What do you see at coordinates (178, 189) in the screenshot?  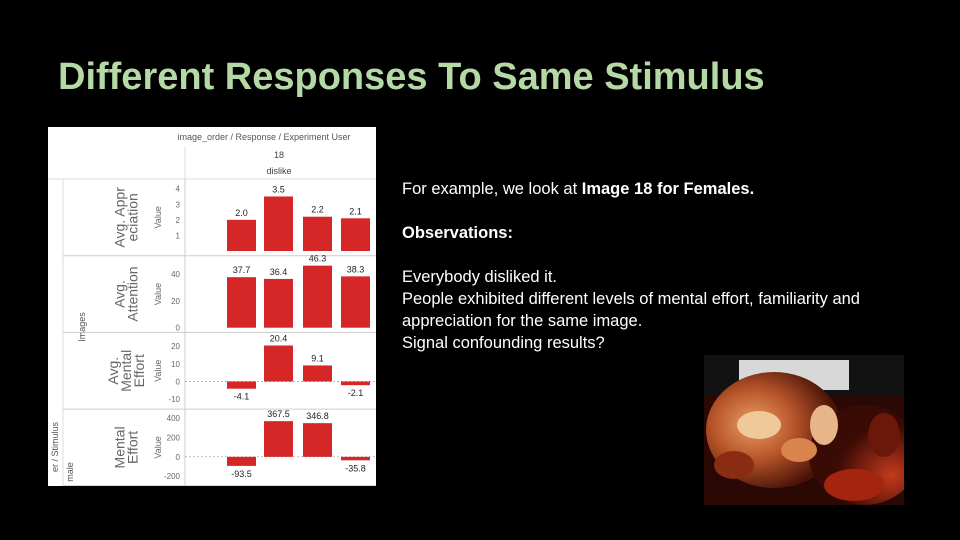 I see `y-tick-label: 4` at bounding box center [178, 189].